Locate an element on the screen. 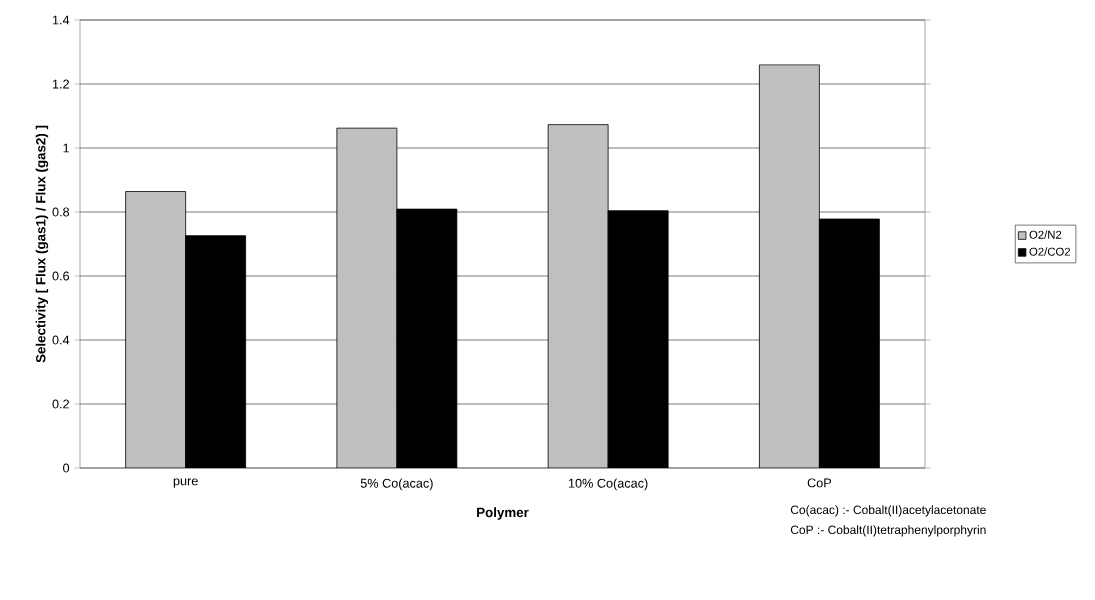 The image size is (1095, 600). y-tick-label: 0.2 is located at coordinates (60, 404).